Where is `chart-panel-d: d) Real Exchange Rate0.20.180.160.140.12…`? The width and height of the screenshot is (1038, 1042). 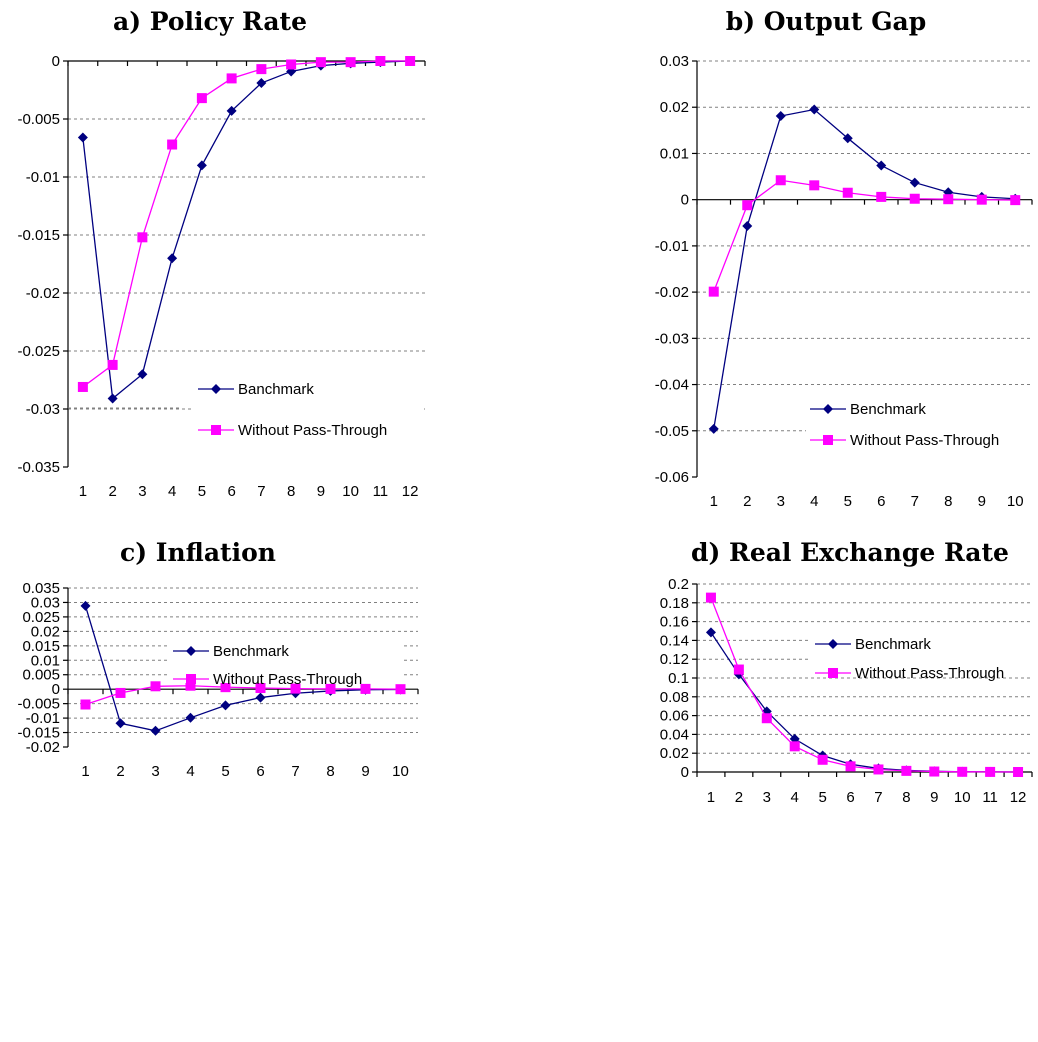 chart-panel-d: d) Real Exchange Rate0.20.180.160.140.12… is located at coordinates (846, 672).